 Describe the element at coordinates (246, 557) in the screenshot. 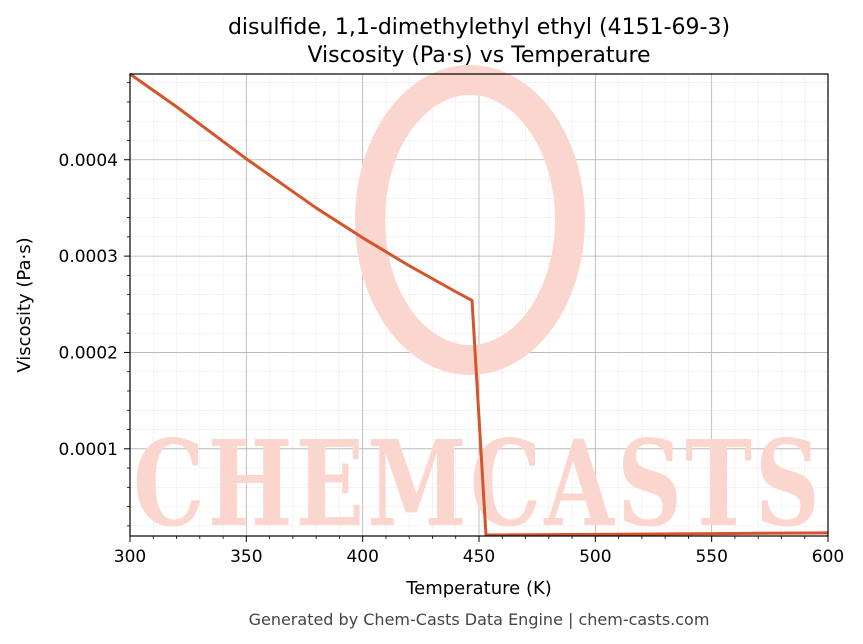

I see `x-tick-label: 350` at that location.